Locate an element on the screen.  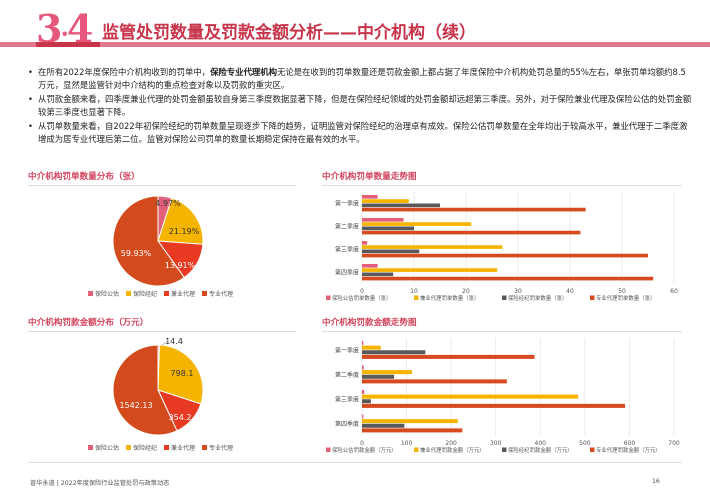
bar-count-tick-label-4: 40 is located at coordinates (570, 291).